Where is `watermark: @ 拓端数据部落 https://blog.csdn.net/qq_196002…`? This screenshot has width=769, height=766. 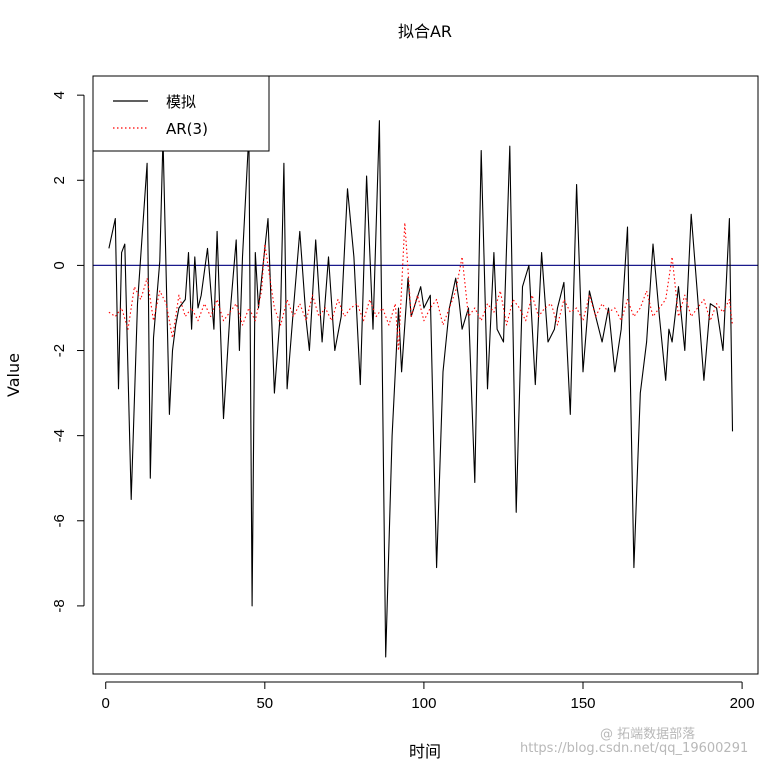 watermark: @ 拓端数据部落 https://blog.csdn.net/qq_196002… is located at coordinates (634, 741).